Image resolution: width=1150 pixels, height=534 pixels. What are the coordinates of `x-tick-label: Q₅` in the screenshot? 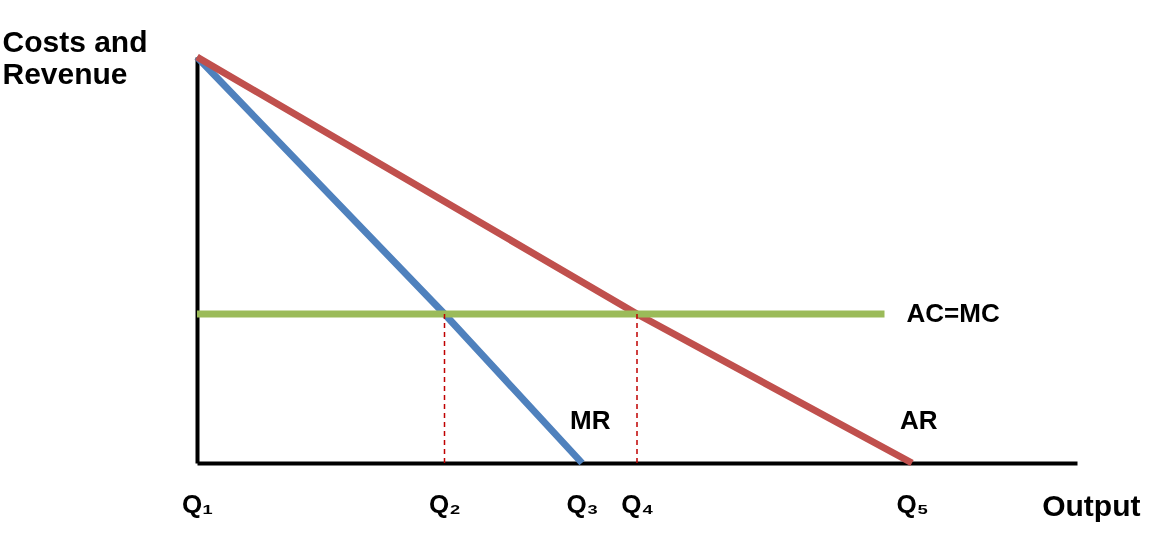 It's located at (912, 503).